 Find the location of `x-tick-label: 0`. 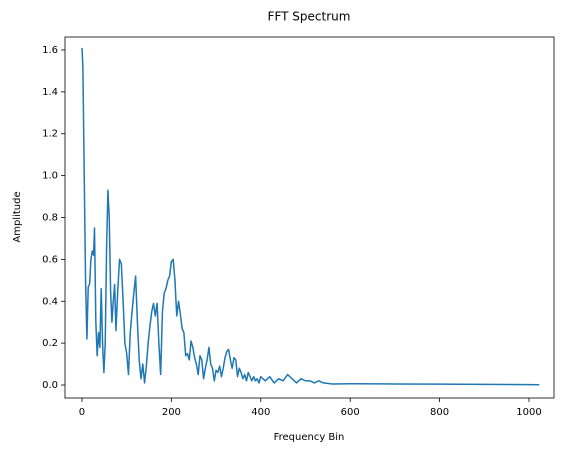

x-tick-label: 0 is located at coordinates (82, 412).